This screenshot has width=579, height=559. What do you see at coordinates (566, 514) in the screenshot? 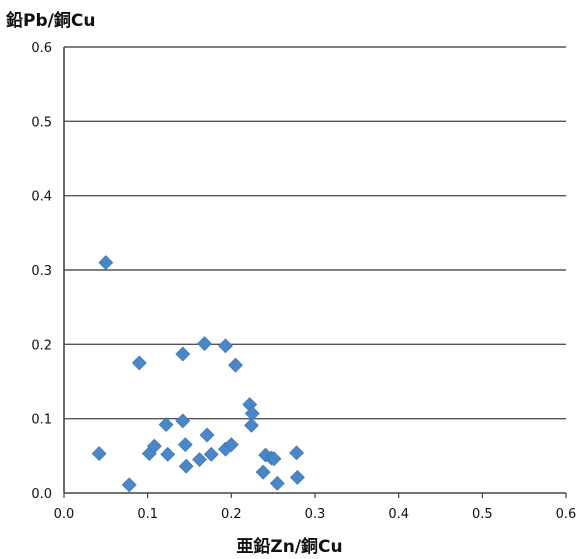
I see `x-tick-label: 0.6` at bounding box center [566, 514].